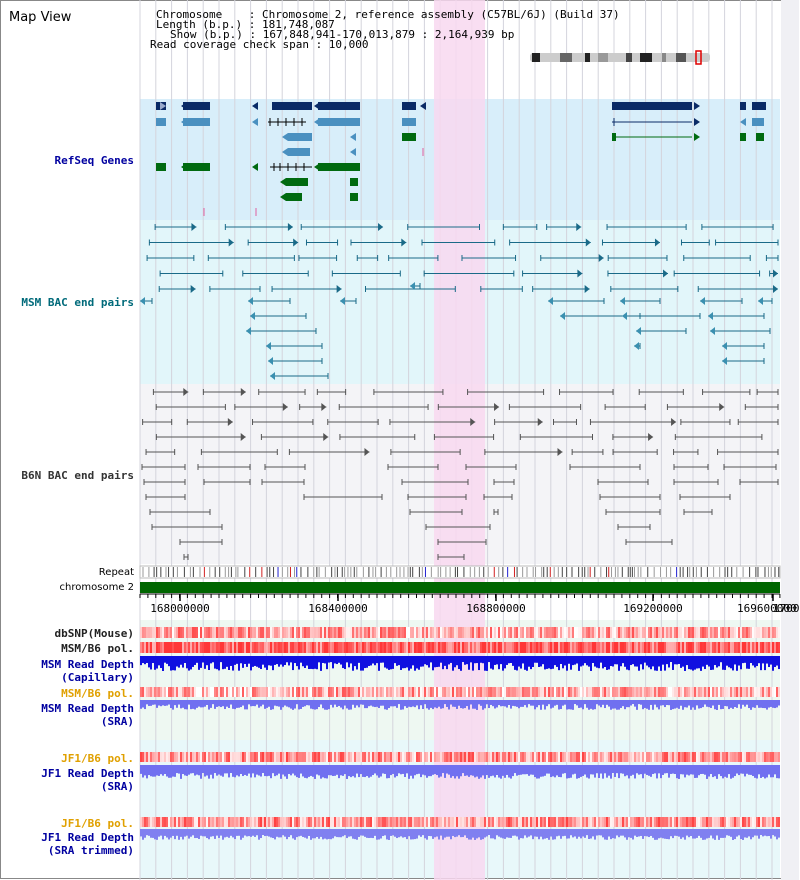  I want to click on track-label-chromosome: chromosome 2, so click(96, 587).